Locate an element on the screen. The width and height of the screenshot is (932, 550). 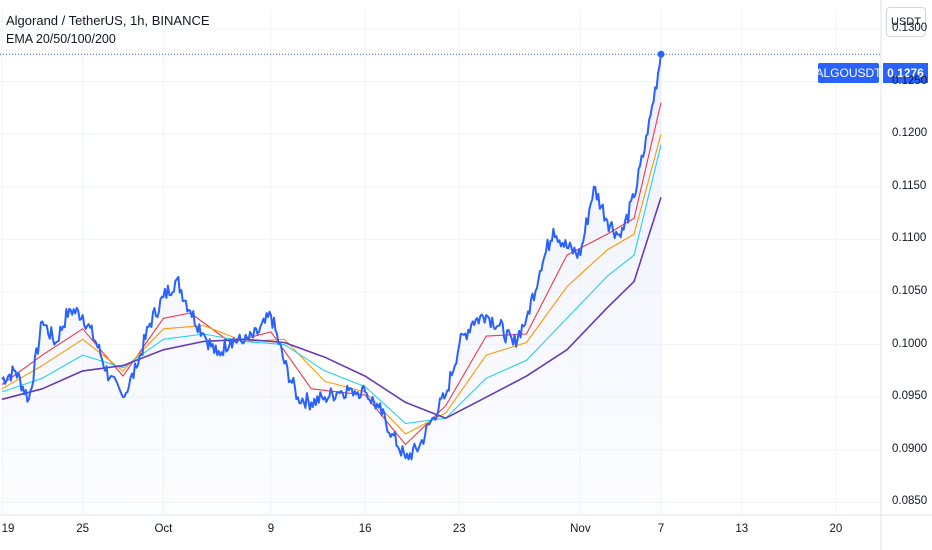
x-tick-label: Oct is located at coordinates (163, 529).